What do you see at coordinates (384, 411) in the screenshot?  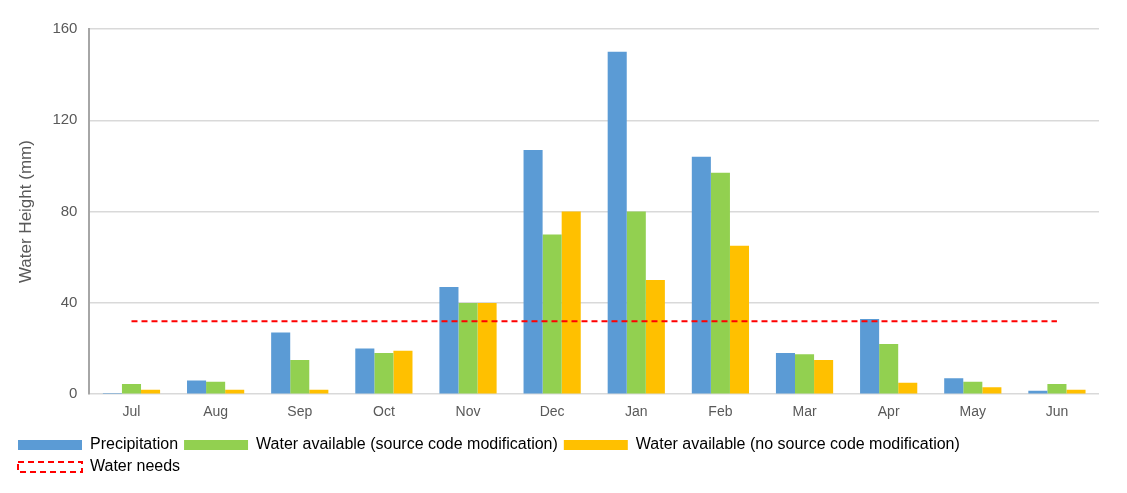 I see `x-tick-label: Oct` at bounding box center [384, 411].